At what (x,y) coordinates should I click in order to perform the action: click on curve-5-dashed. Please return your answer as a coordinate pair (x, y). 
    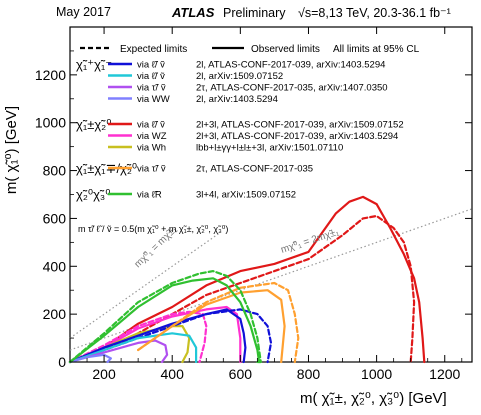
    Looking at the image, I should click on (170, 336).